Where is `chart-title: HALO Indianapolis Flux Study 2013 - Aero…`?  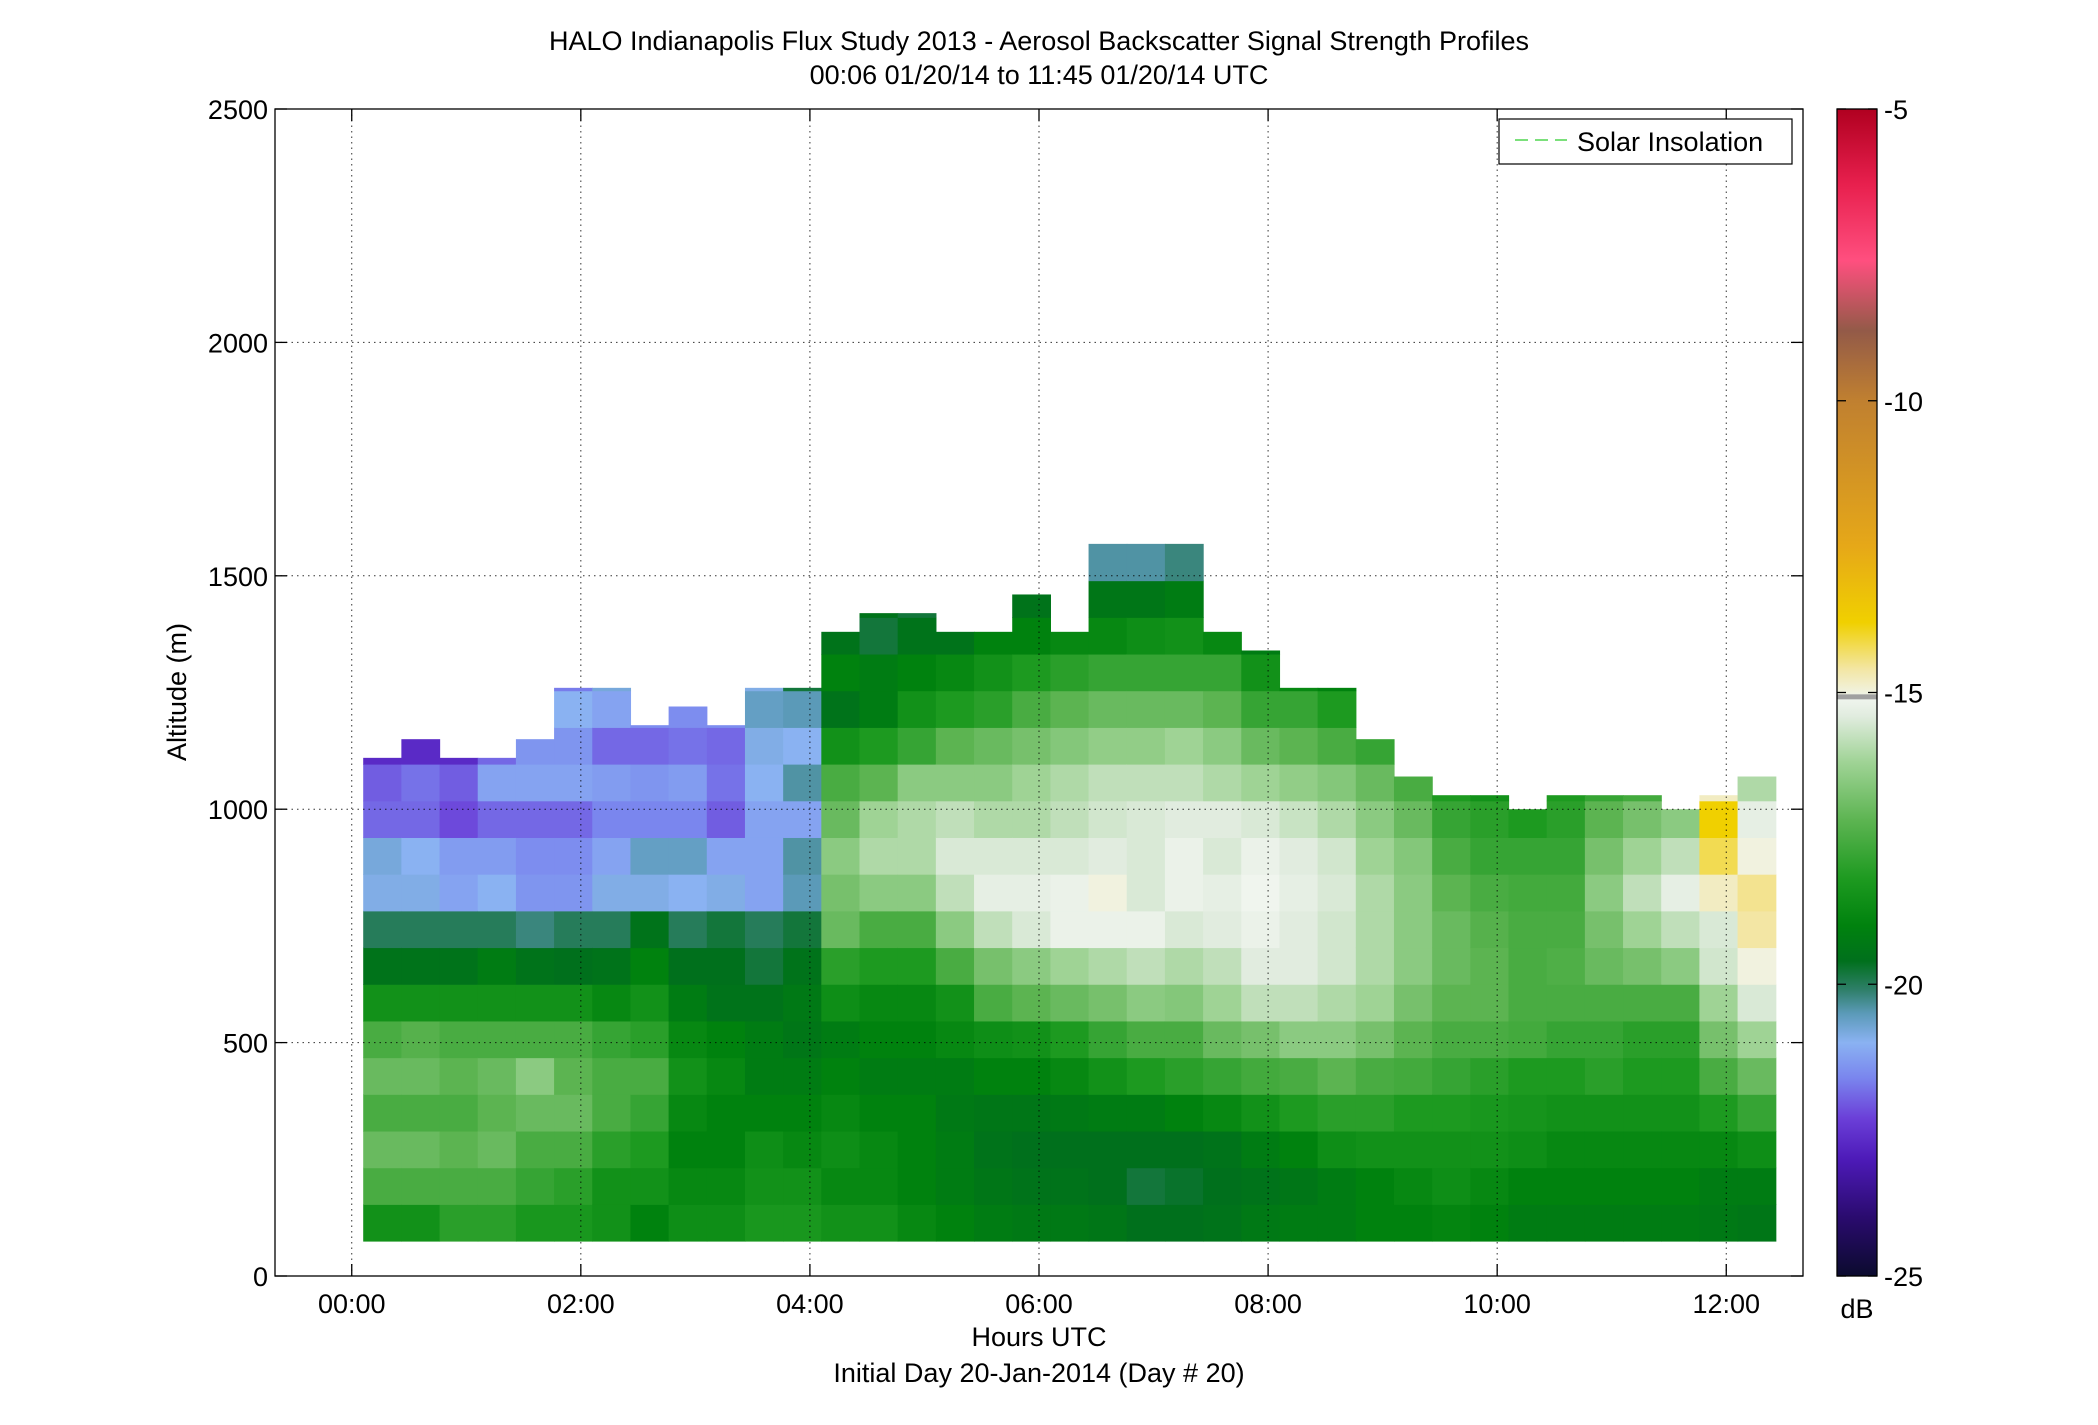 chart-title: HALO Indianapolis Flux Study 2013 - Aero… is located at coordinates (1039, 41).